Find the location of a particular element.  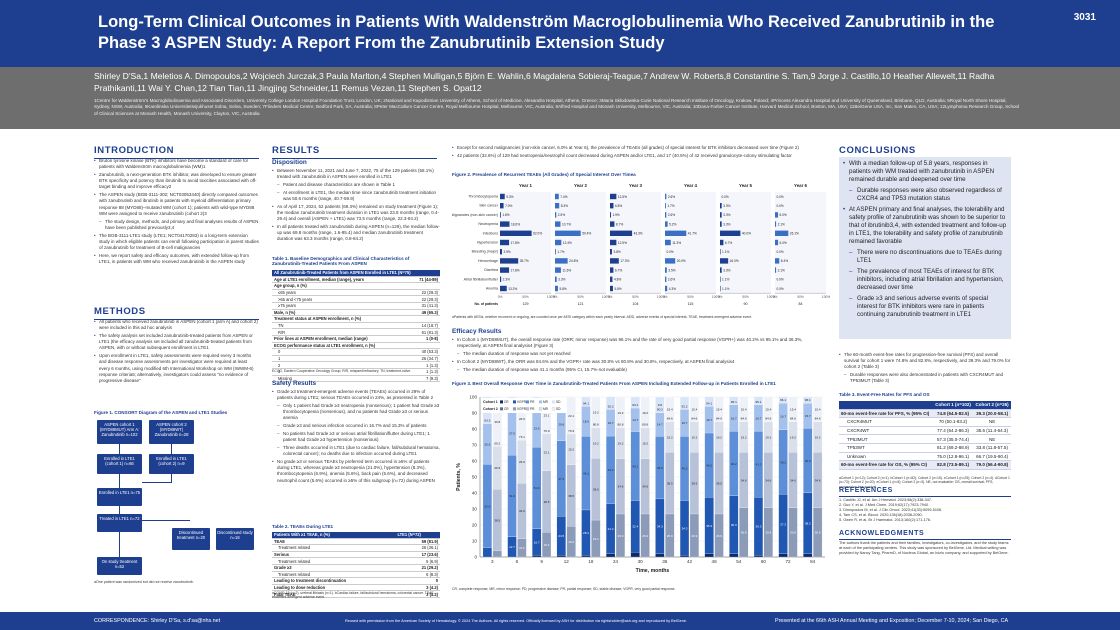

table-row: Leading to dose reduction 3 (4.2) is located at coordinates (356, 588).